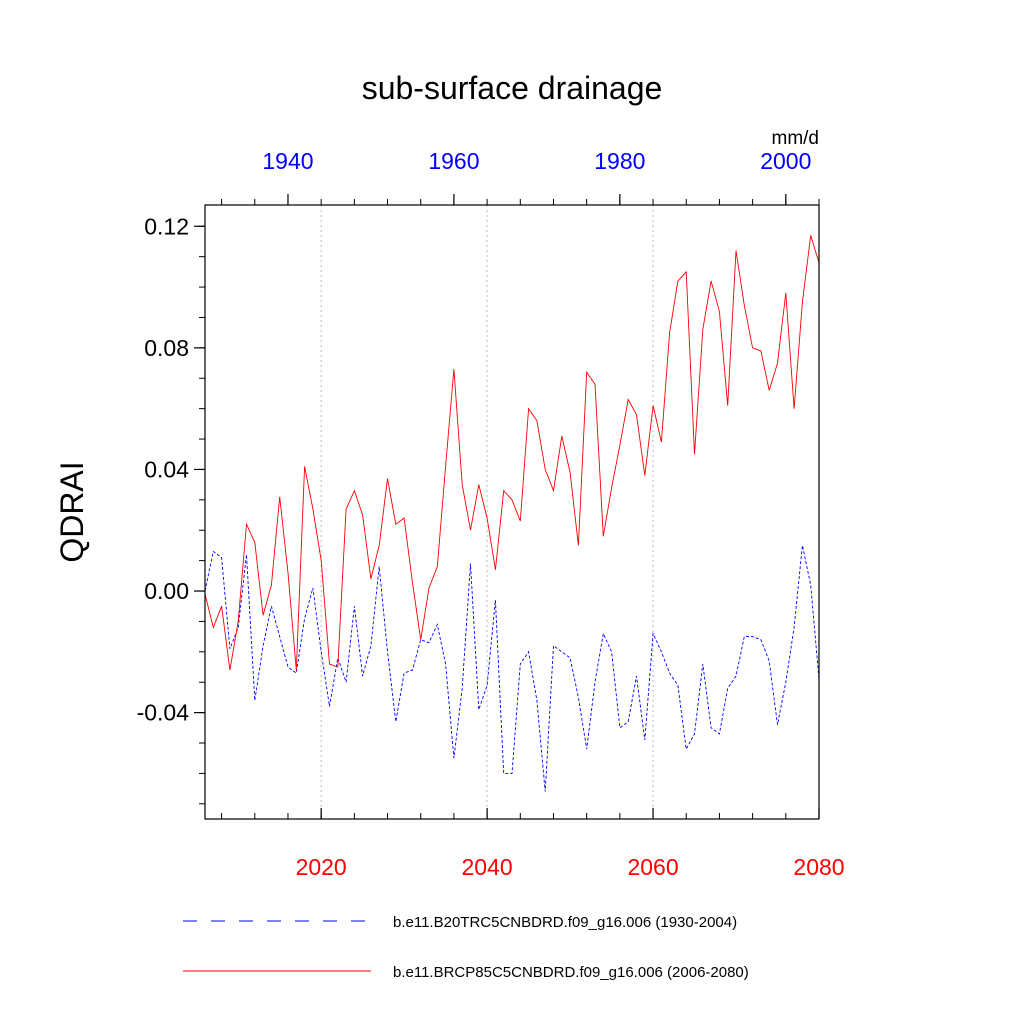 Image resolution: width=1024 pixels, height=1024 pixels. I want to click on units-label: mm/d, so click(796, 138).